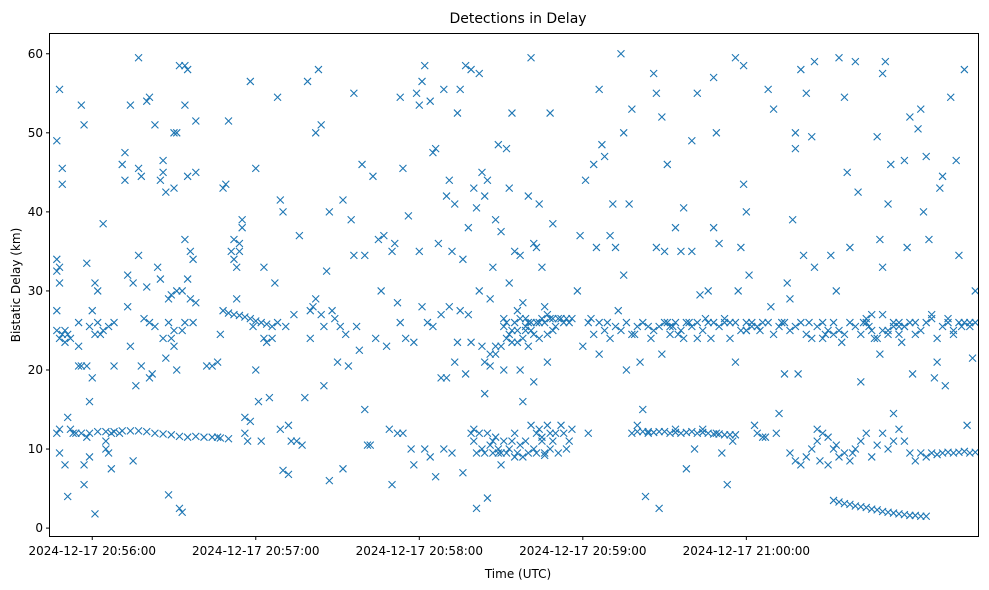 The image size is (989, 590). I want to click on x-tick-label: 2024-12-17 21:00:00, so click(746, 551).